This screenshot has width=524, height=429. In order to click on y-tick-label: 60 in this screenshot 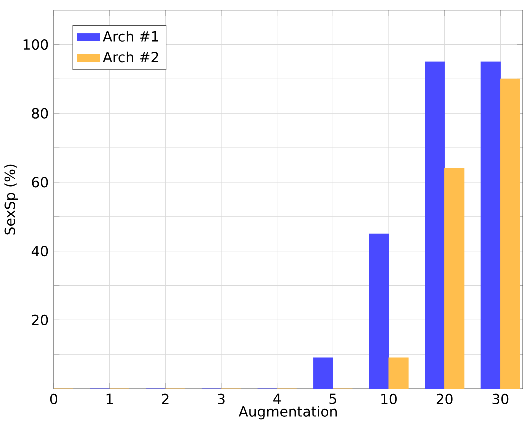, I will do `click(40, 182)`.